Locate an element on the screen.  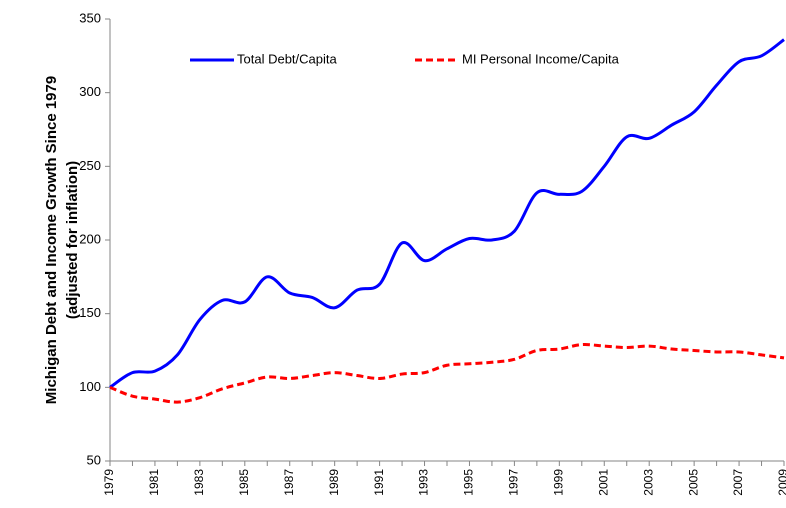
x-tick-label: 1991 is located at coordinates (379, 482).